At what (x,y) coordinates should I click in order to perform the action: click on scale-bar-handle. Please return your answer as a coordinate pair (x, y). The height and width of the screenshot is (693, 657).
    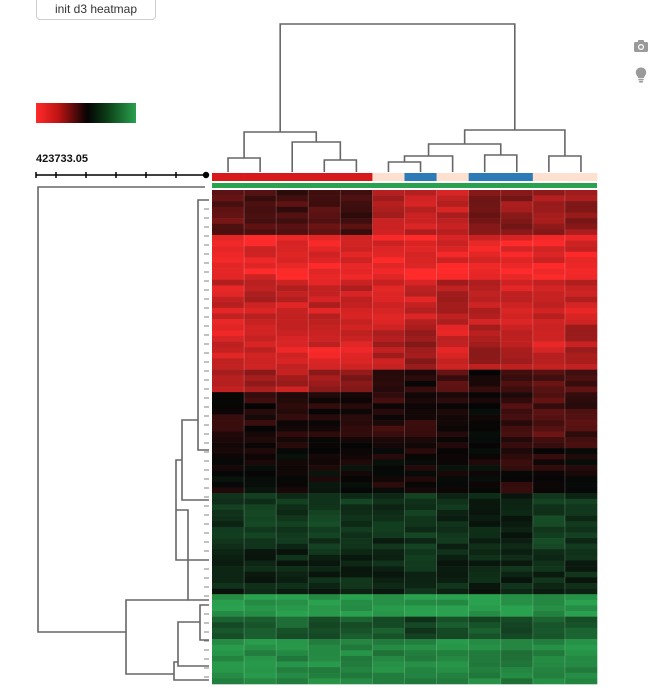
    Looking at the image, I should click on (206, 175).